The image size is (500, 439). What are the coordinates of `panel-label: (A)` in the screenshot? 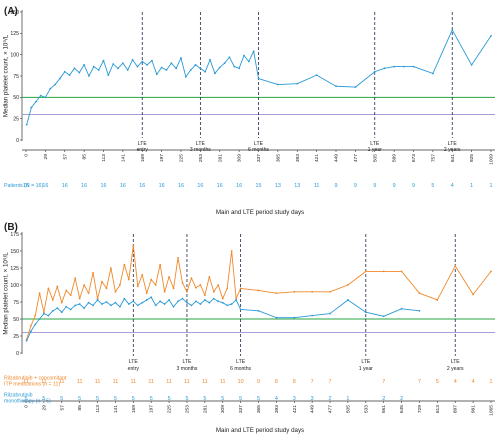 It's located at (11, 11).